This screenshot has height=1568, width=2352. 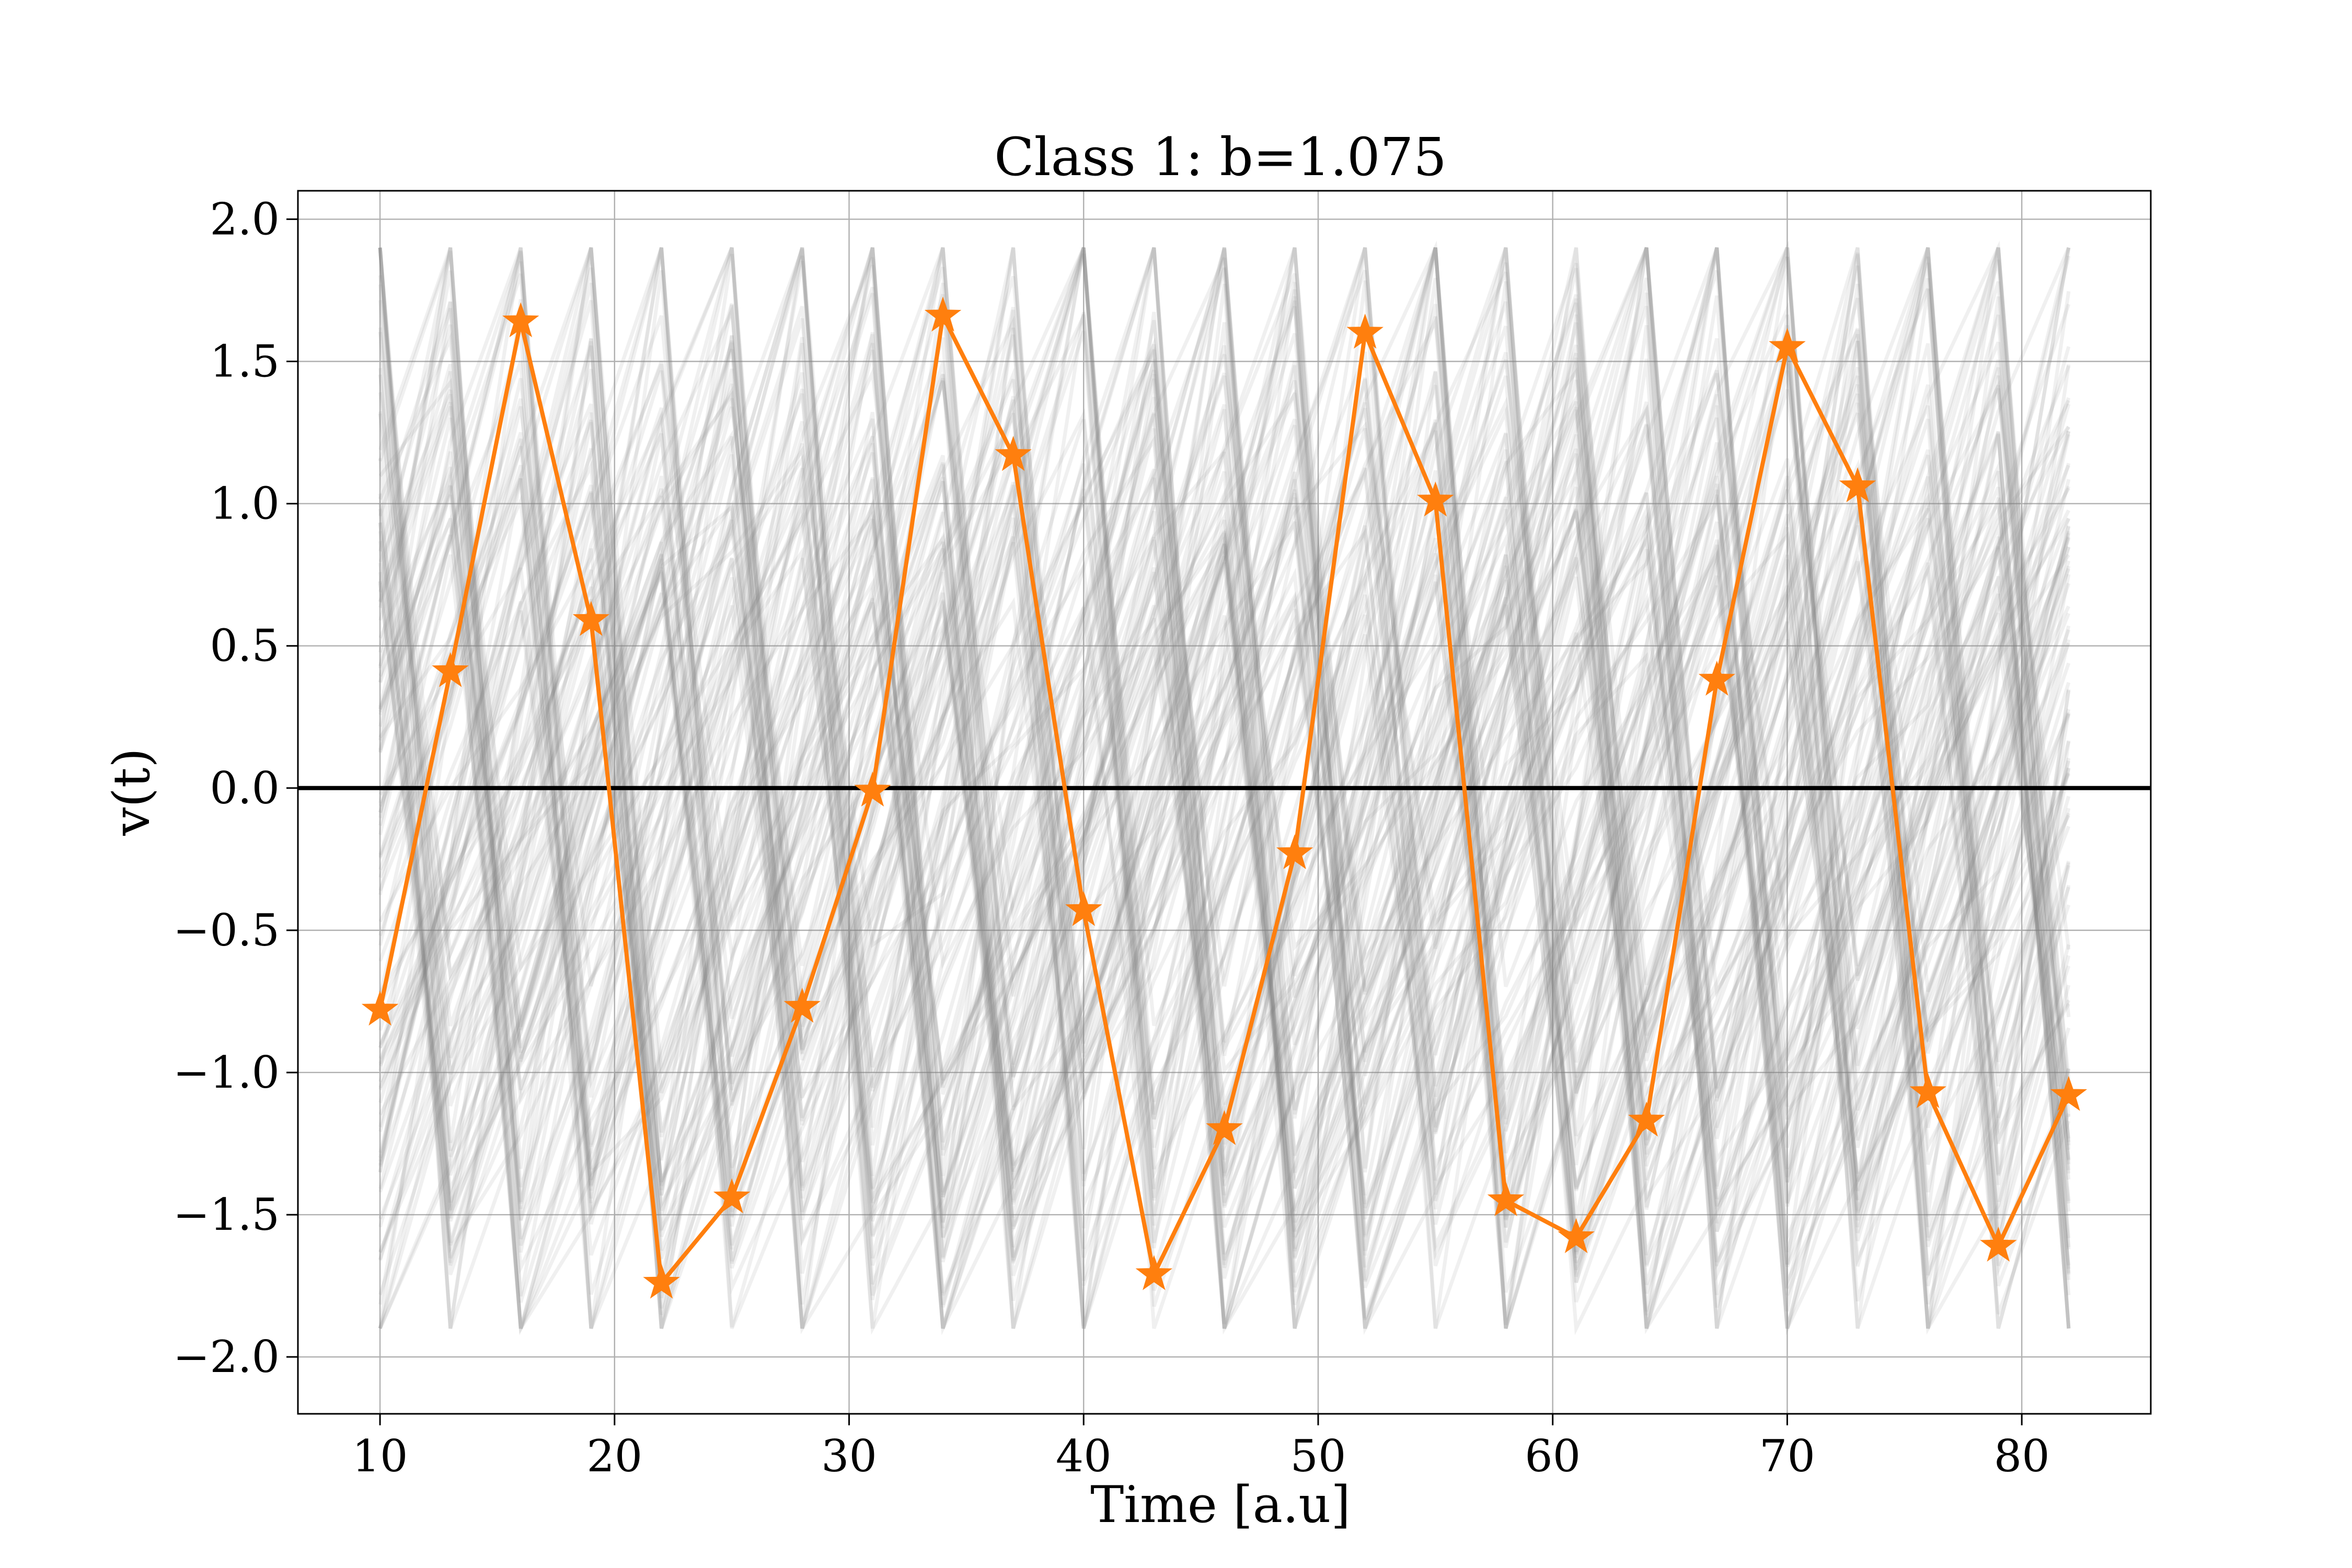 I want to click on y-tick-label-8: −2.0, so click(x=226, y=1356).